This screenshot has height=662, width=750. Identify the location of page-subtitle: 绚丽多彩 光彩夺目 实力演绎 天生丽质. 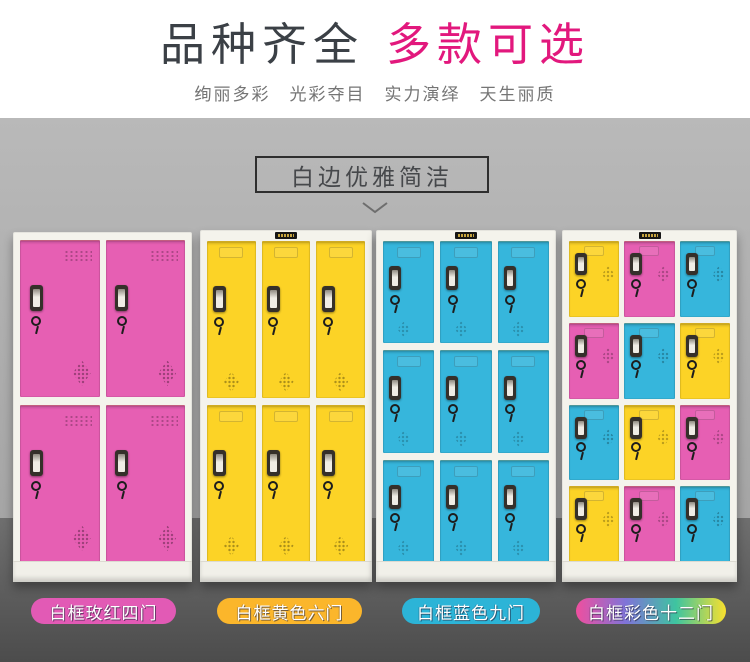
(375, 94).